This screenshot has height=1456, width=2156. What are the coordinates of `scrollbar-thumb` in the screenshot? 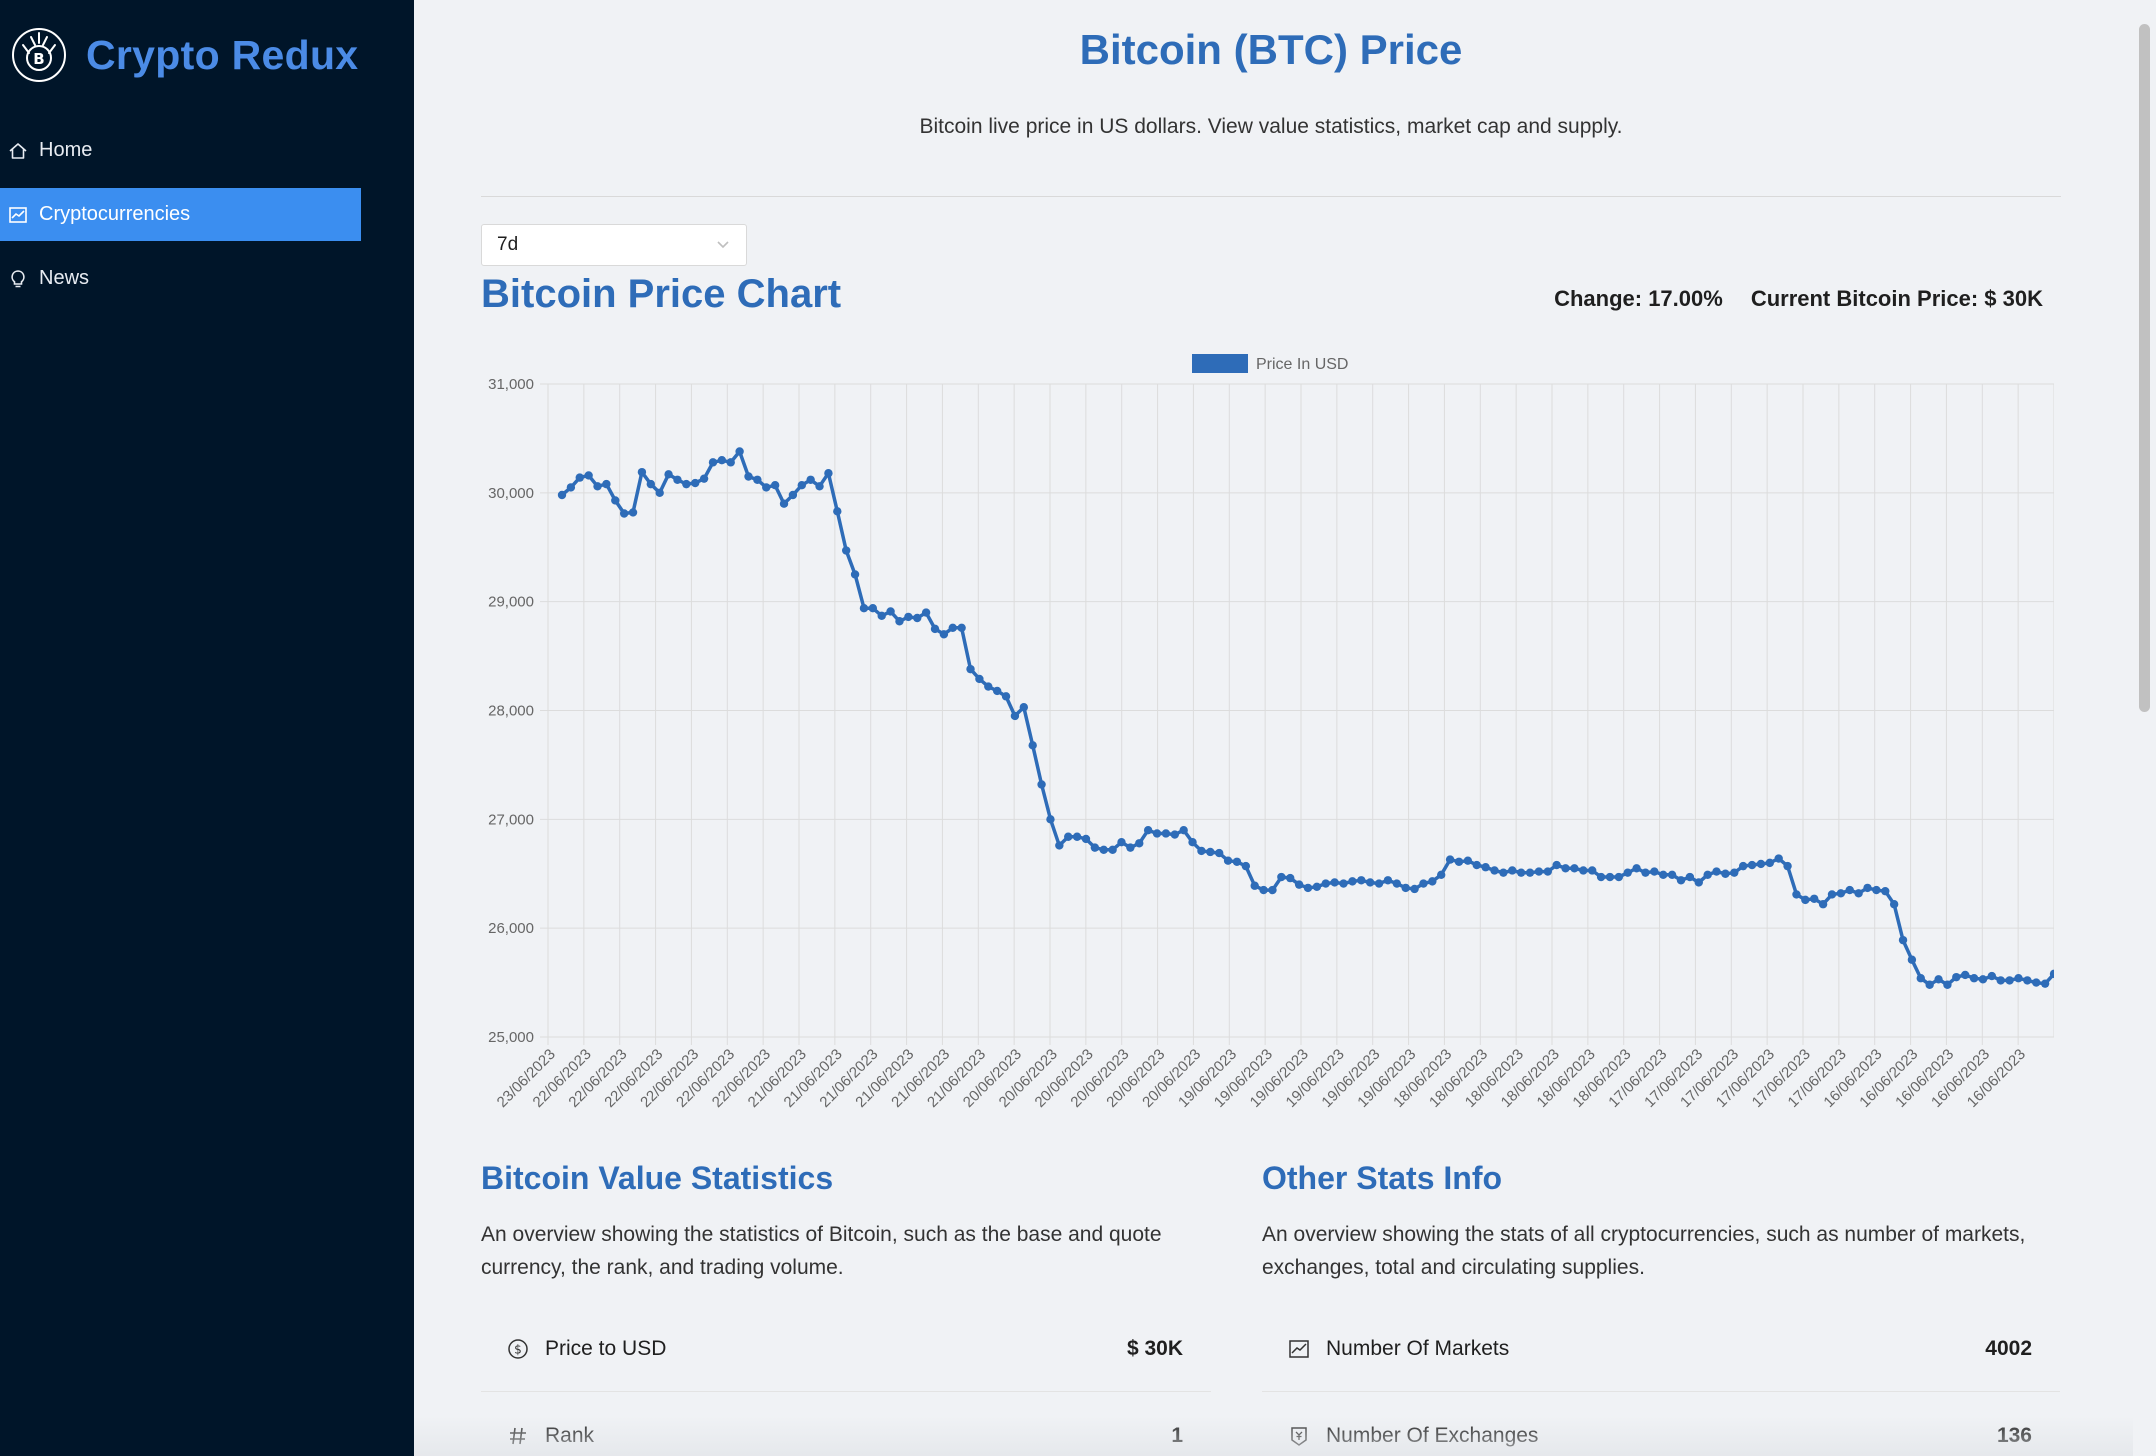 It's located at (2144, 368).